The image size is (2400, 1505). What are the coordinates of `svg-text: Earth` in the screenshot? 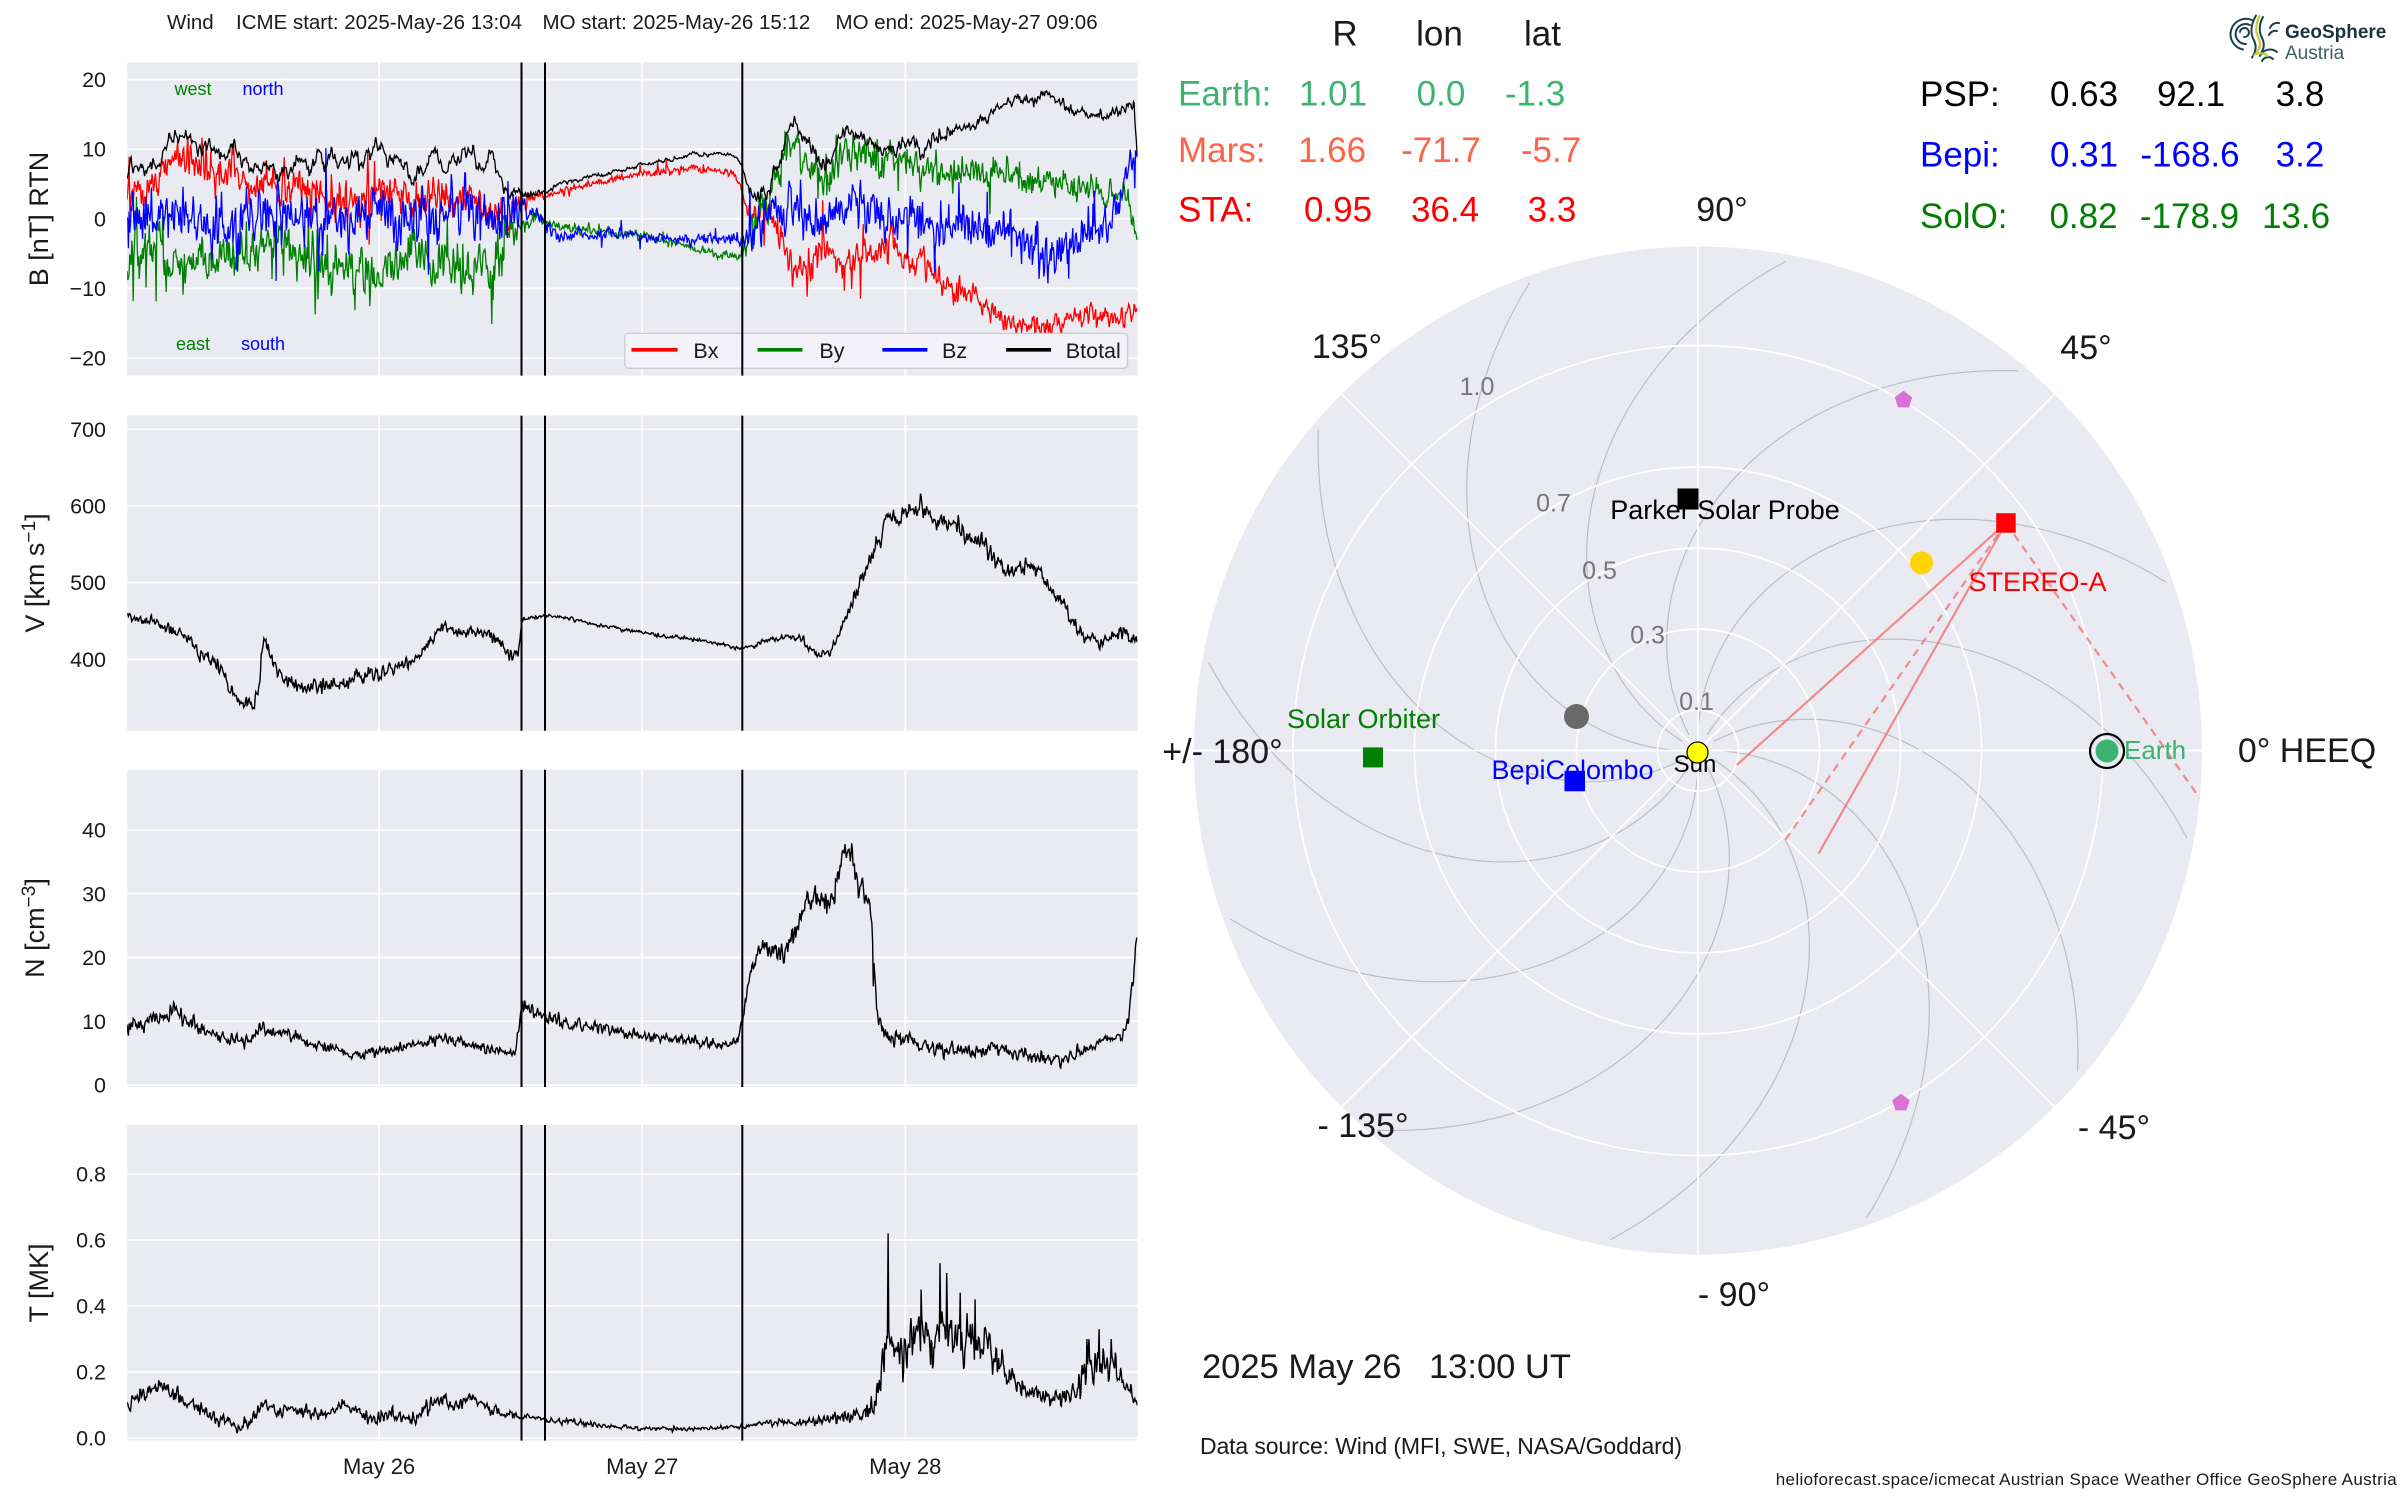 It's located at (2155, 750).